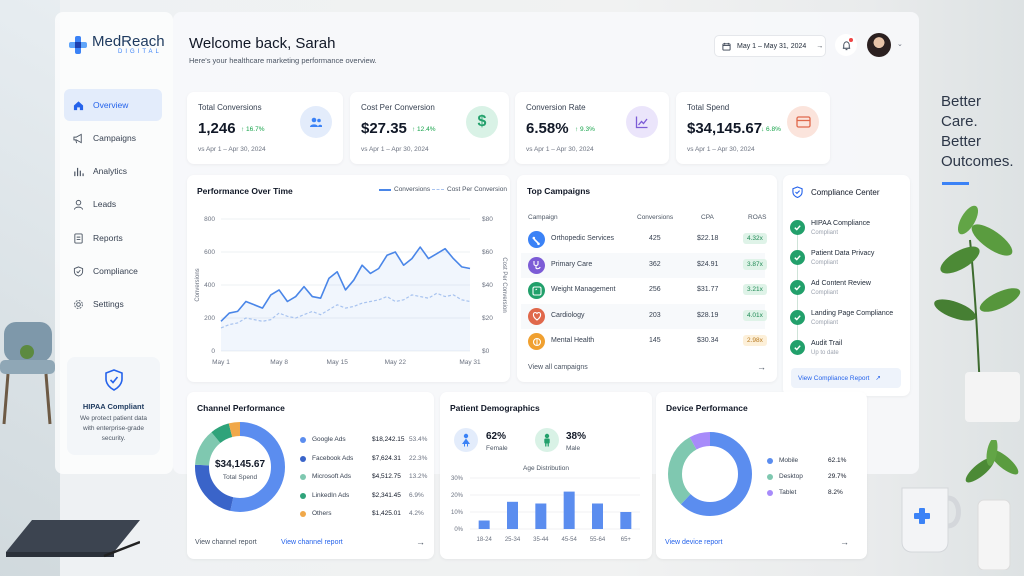 Image resolution: width=1024 pixels, height=576 pixels. What do you see at coordinates (900, 44) in the screenshot?
I see `chevron-down-icon: ⌄` at bounding box center [900, 44].